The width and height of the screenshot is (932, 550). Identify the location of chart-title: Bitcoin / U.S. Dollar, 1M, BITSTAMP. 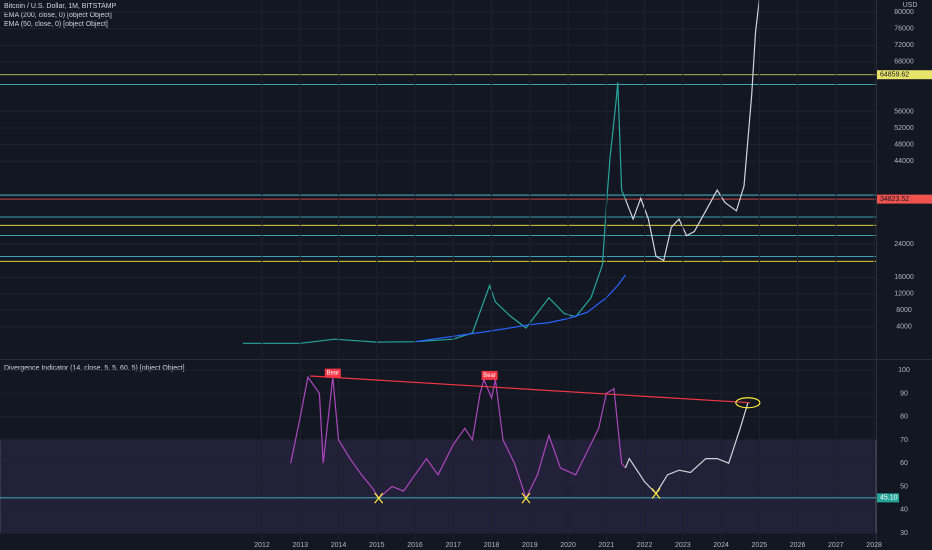
(60, 6).